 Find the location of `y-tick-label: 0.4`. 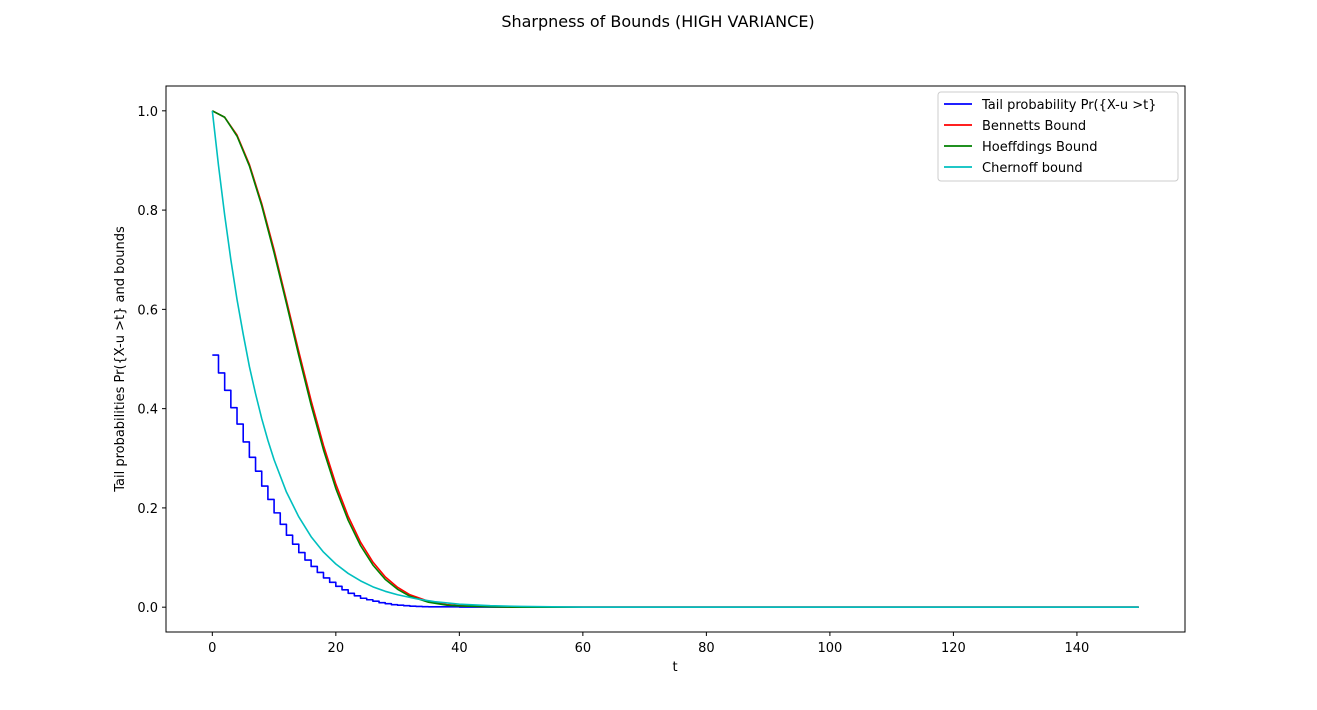

y-tick-label: 0.4 is located at coordinates (147, 410).